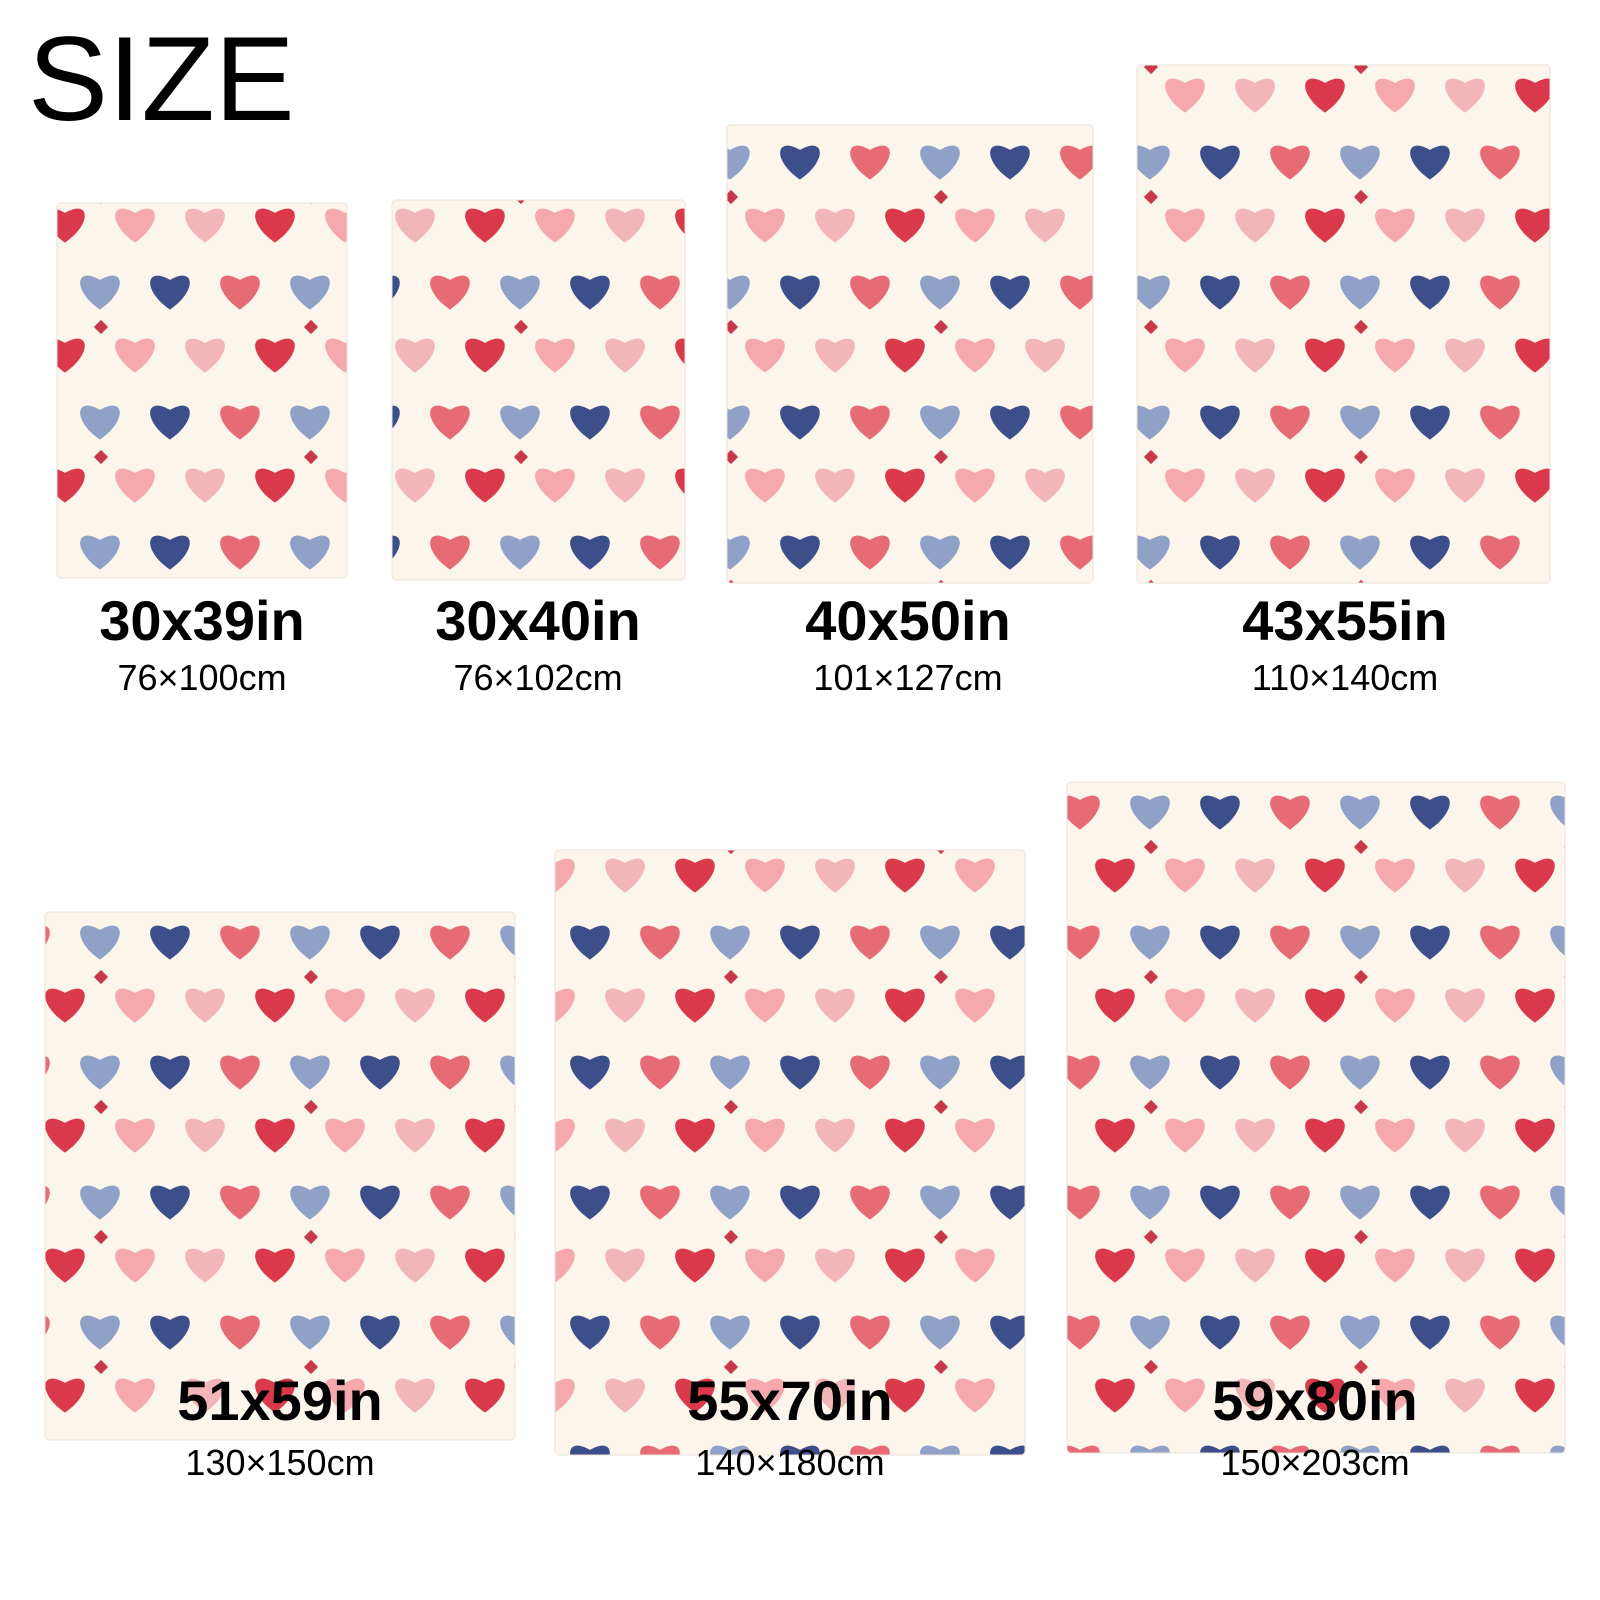 This screenshot has height=1600, width=1600. Describe the element at coordinates (907, 677) in the screenshot. I see `size-cm: 101×127cm` at that location.